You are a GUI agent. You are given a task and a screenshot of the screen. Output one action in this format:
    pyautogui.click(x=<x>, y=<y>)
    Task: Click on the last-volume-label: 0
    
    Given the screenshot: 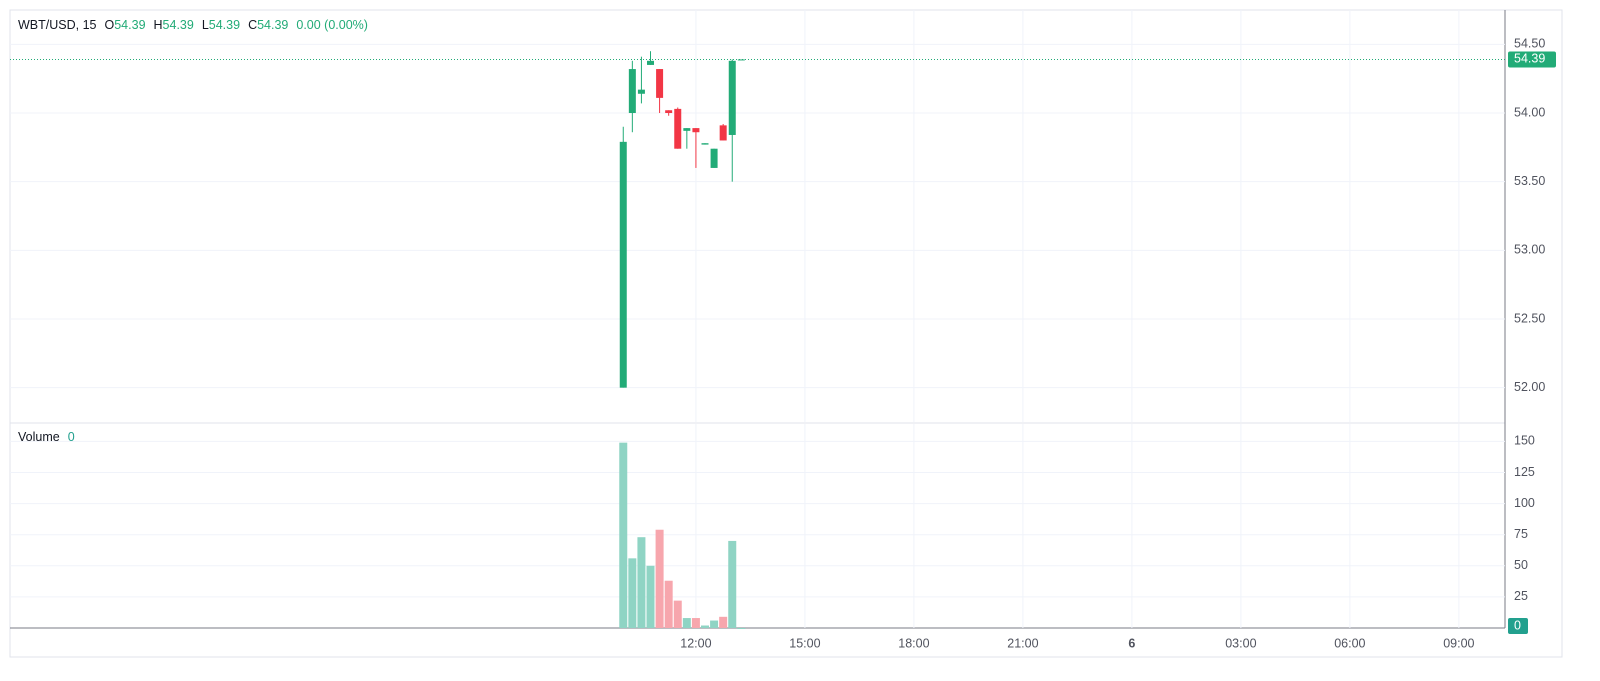 What is the action you would take?
    pyautogui.click(x=1517, y=625)
    